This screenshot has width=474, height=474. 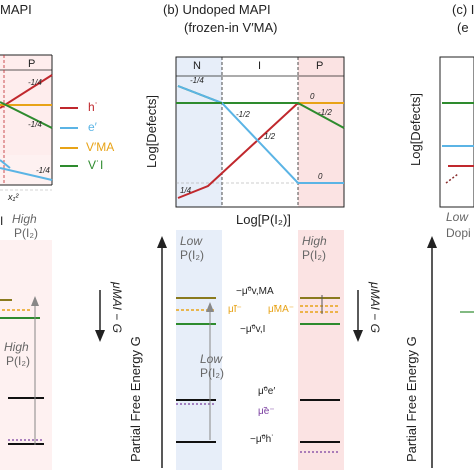 What do you see at coordinates (35, 124) in the screenshot?
I see `a-slope-2: -1/4` at bounding box center [35, 124].